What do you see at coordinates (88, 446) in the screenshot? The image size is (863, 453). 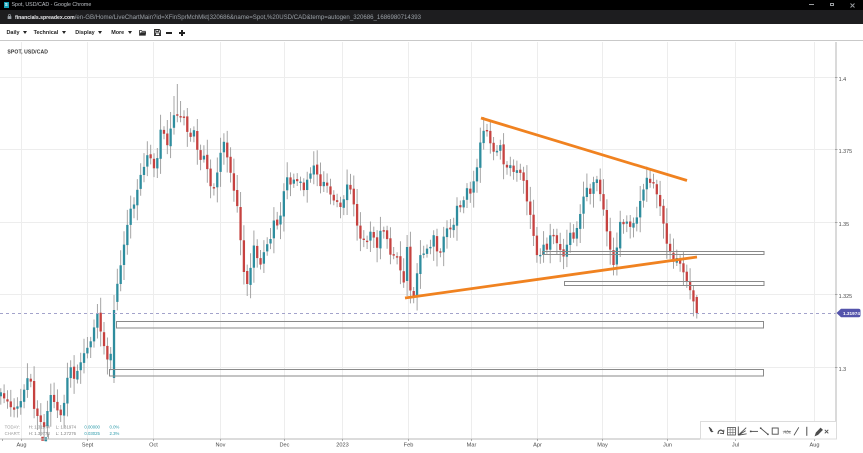 I see `svg-text: Sept` at bounding box center [88, 446].